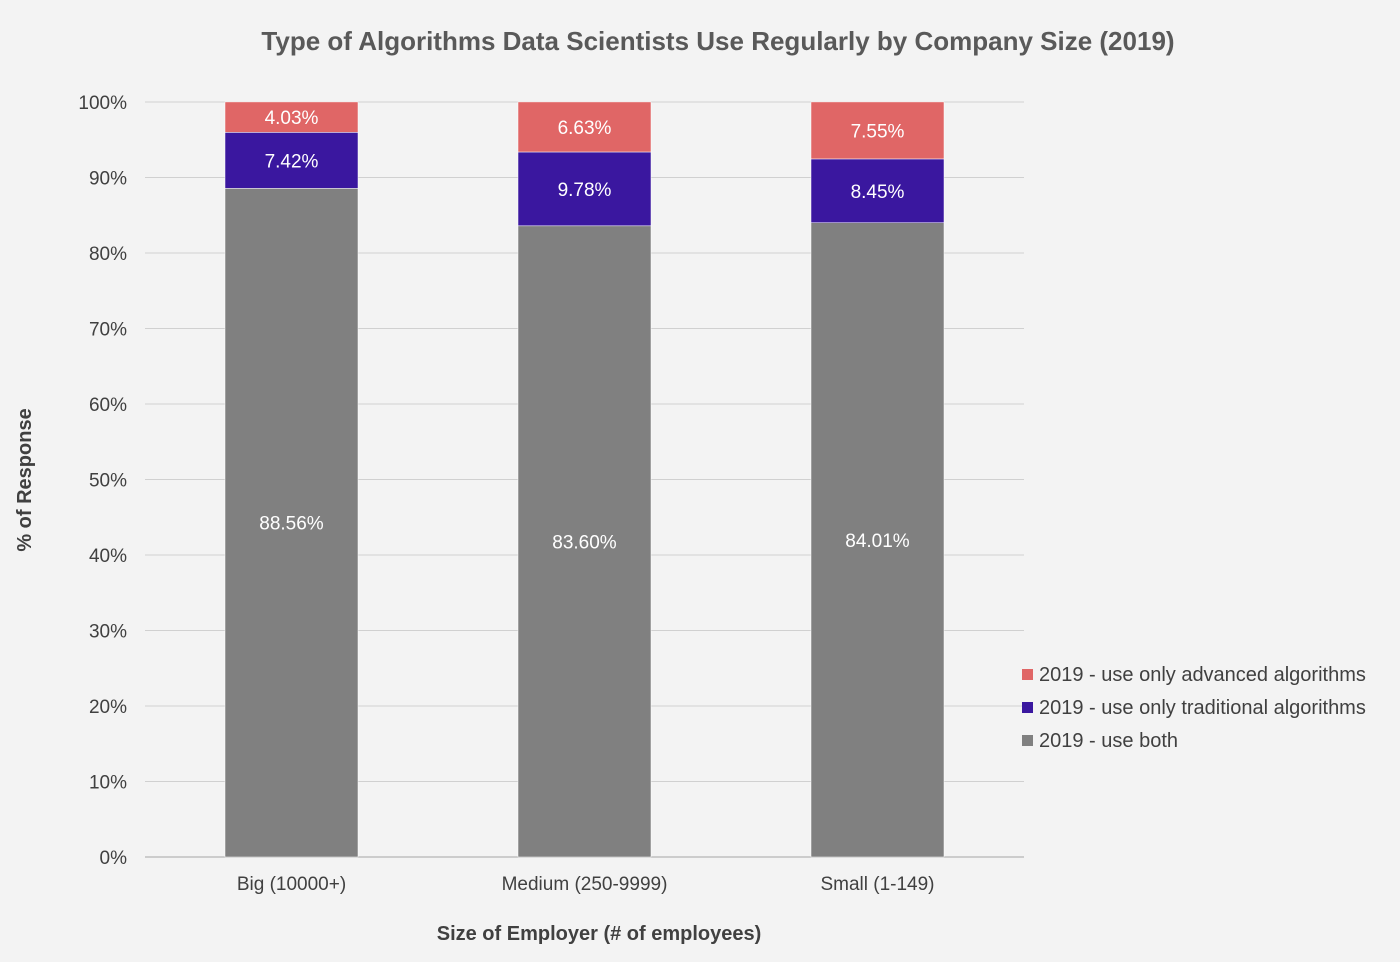  What do you see at coordinates (1202, 675) in the screenshot?
I see `legend-label: 2019 - use only advanced algorithms` at bounding box center [1202, 675].